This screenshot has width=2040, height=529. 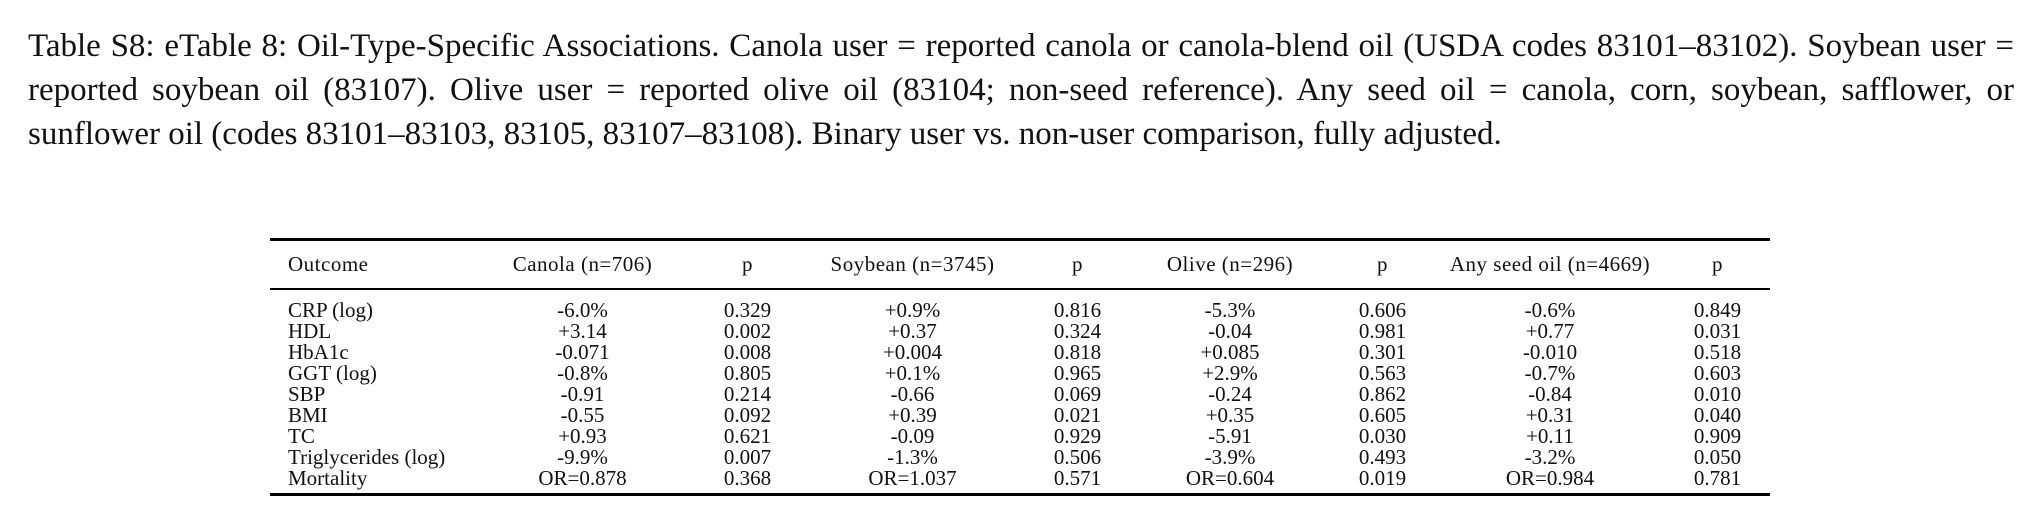 What do you see at coordinates (912, 331) in the screenshot?
I see `cell-soybean: +0.37` at bounding box center [912, 331].